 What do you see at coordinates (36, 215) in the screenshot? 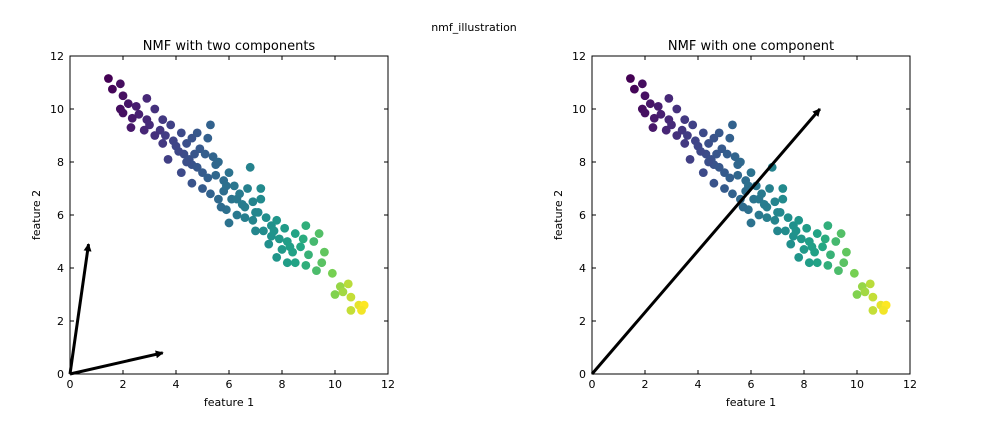
I see `y-axis-label: feature 2` at bounding box center [36, 215].